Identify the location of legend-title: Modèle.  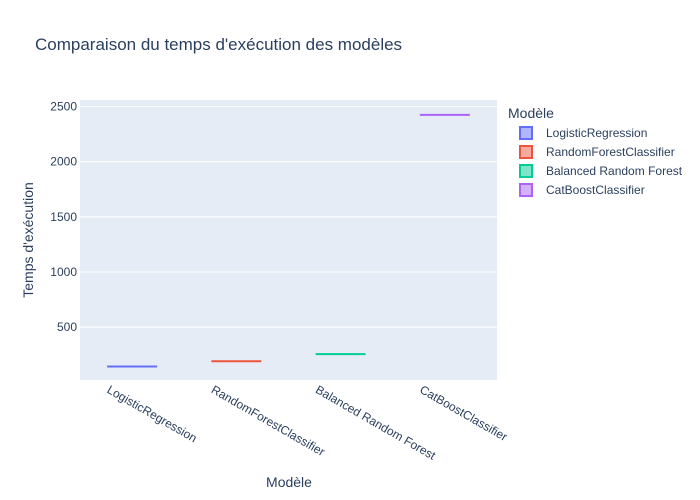
(531, 113).